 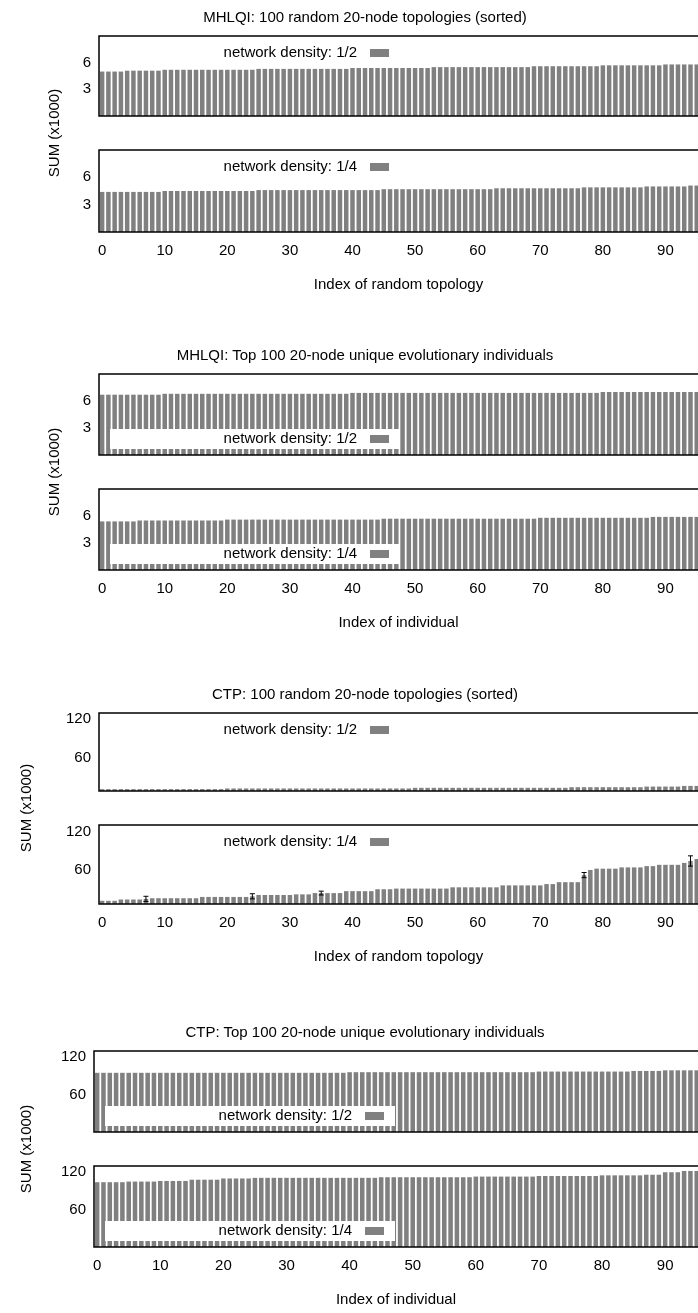 What do you see at coordinates (365, 1032) in the screenshot?
I see `chart-title: CTP: Top 100 20-node unique evolutionary individuals` at bounding box center [365, 1032].